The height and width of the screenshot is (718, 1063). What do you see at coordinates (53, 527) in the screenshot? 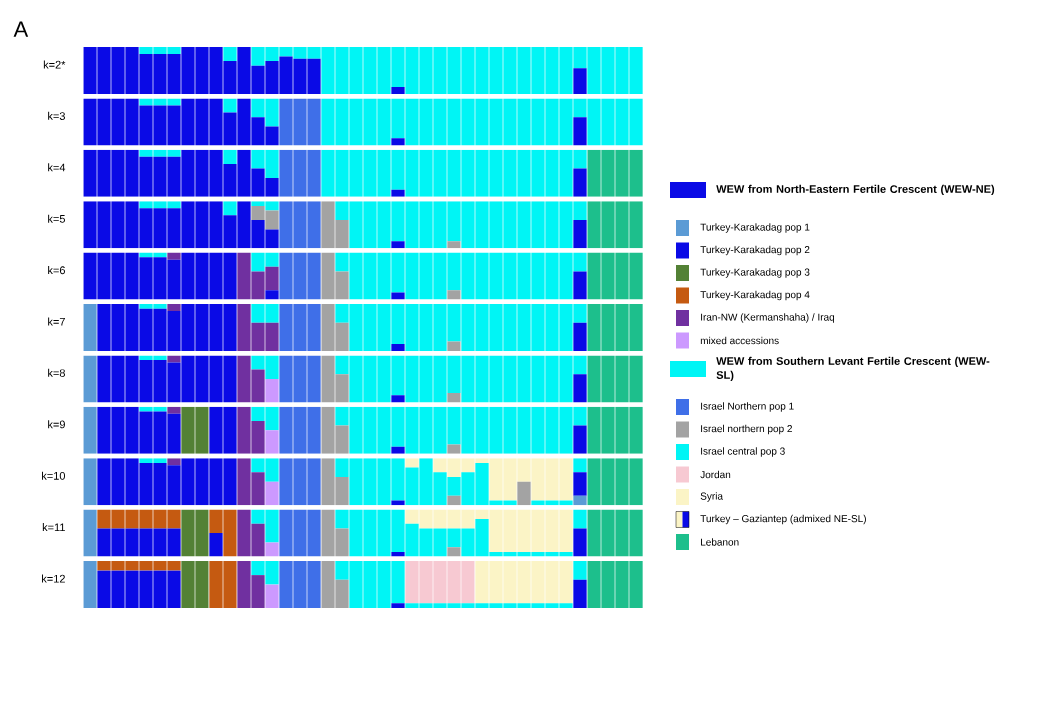
I see `text: k=11` at bounding box center [53, 527].